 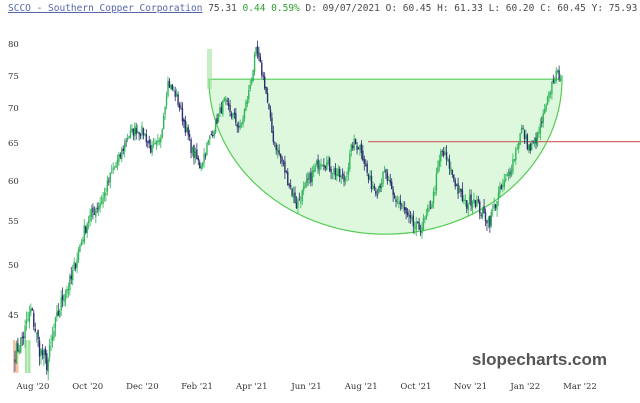 What do you see at coordinates (222, 8) in the screenshot?
I see `last-price: 75.31` at bounding box center [222, 8].